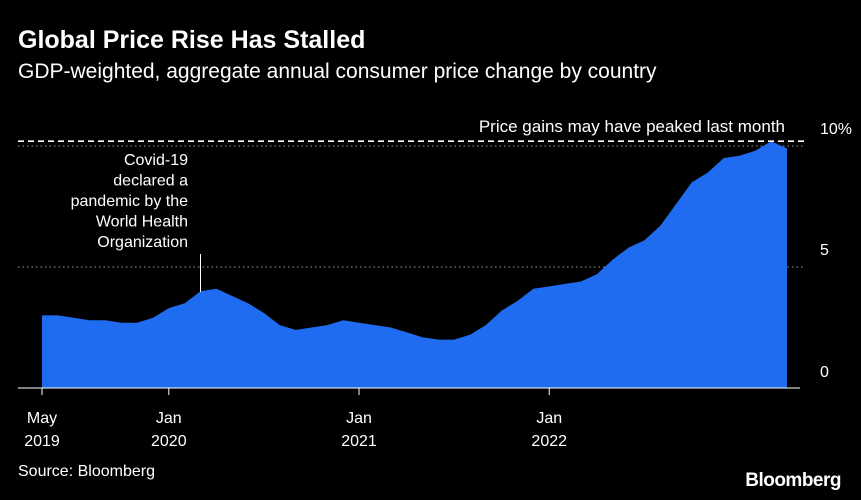 The height and width of the screenshot is (500, 861). I want to click on bloomberg-logo: Bloomberg, so click(793, 480).